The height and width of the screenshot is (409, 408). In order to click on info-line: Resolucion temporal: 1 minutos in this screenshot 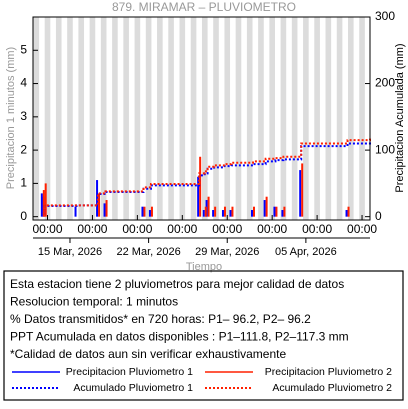, I will do `click(94, 302)`.